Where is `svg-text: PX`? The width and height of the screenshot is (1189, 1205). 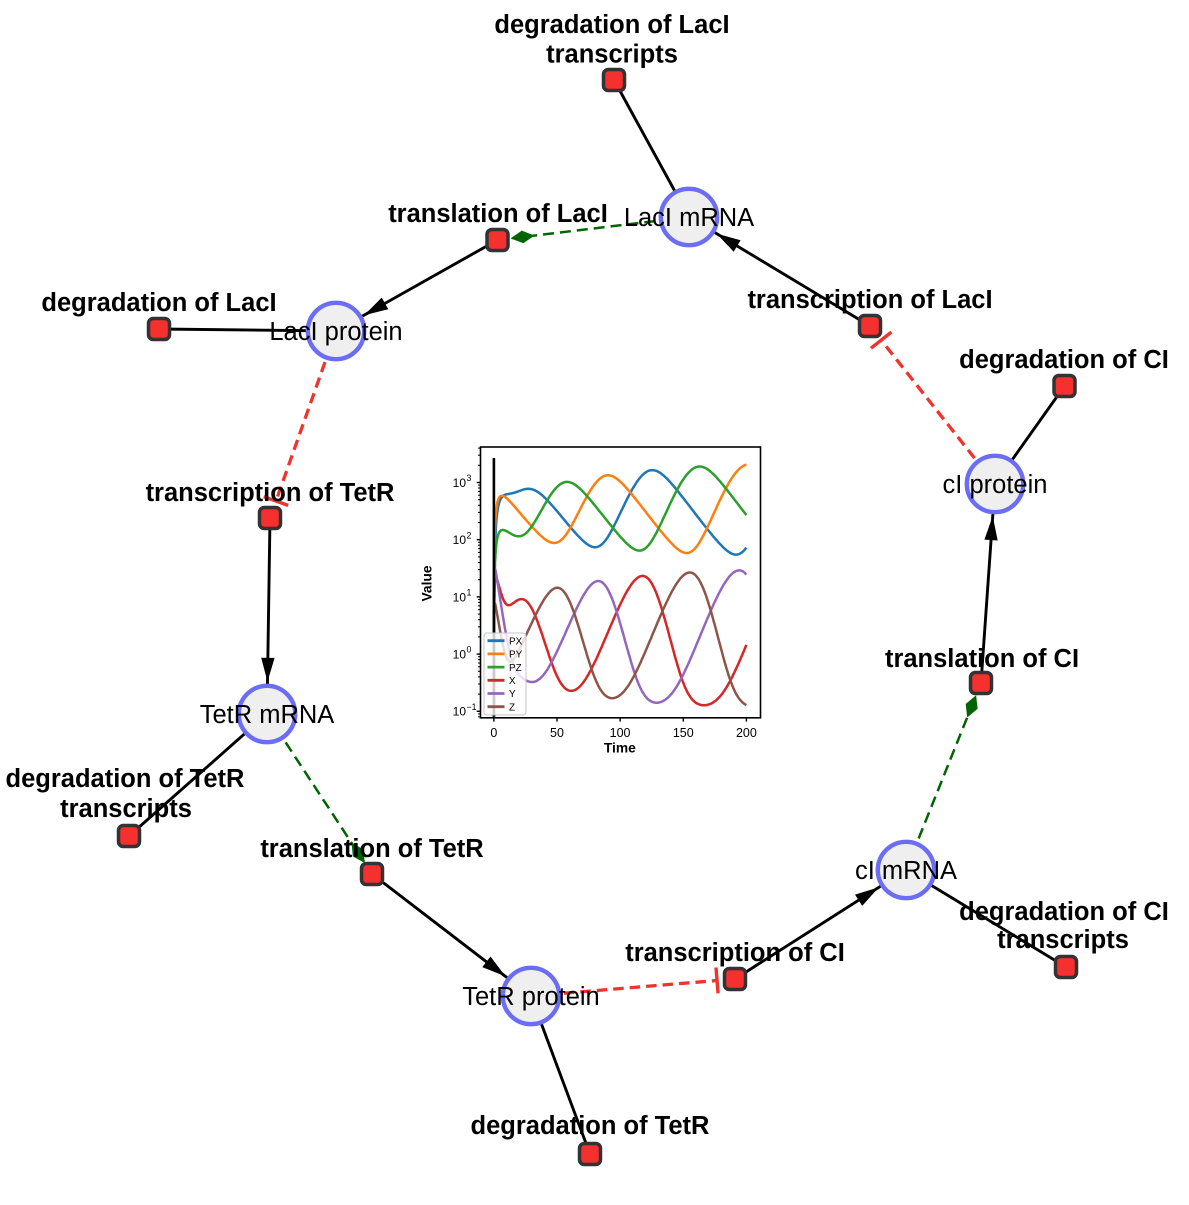
svg-text: PX is located at coordinates (516, 641).